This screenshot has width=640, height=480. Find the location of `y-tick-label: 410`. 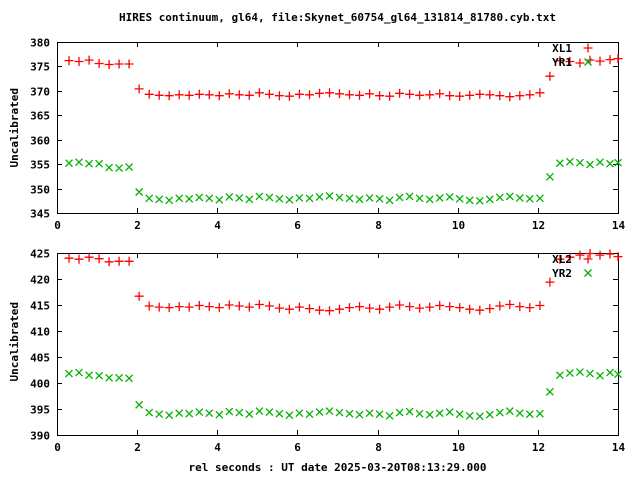

y-tick-label: 410 is located at coordinates (40, 332).